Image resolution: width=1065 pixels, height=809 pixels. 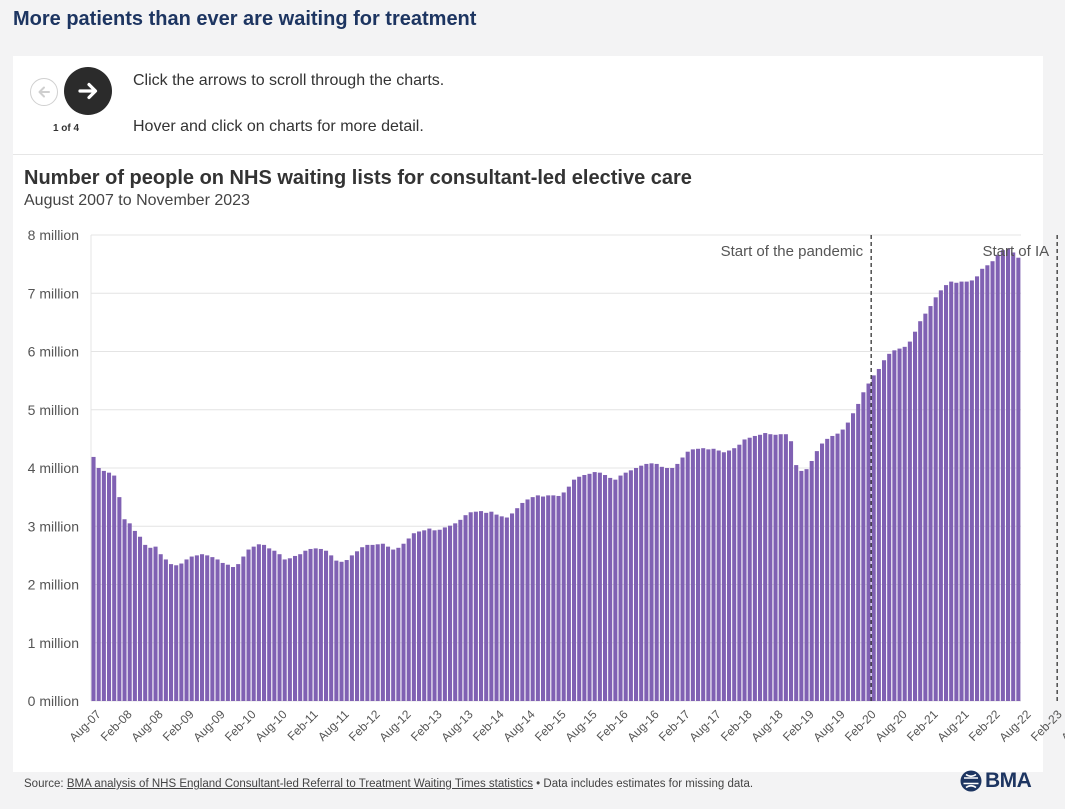 I want to click on previous-chart-button, so click(x=44, y=92).